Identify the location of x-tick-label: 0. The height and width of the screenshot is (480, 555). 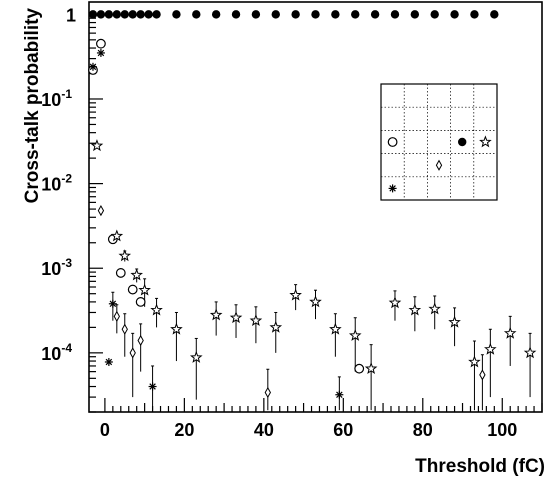
(105, 430).